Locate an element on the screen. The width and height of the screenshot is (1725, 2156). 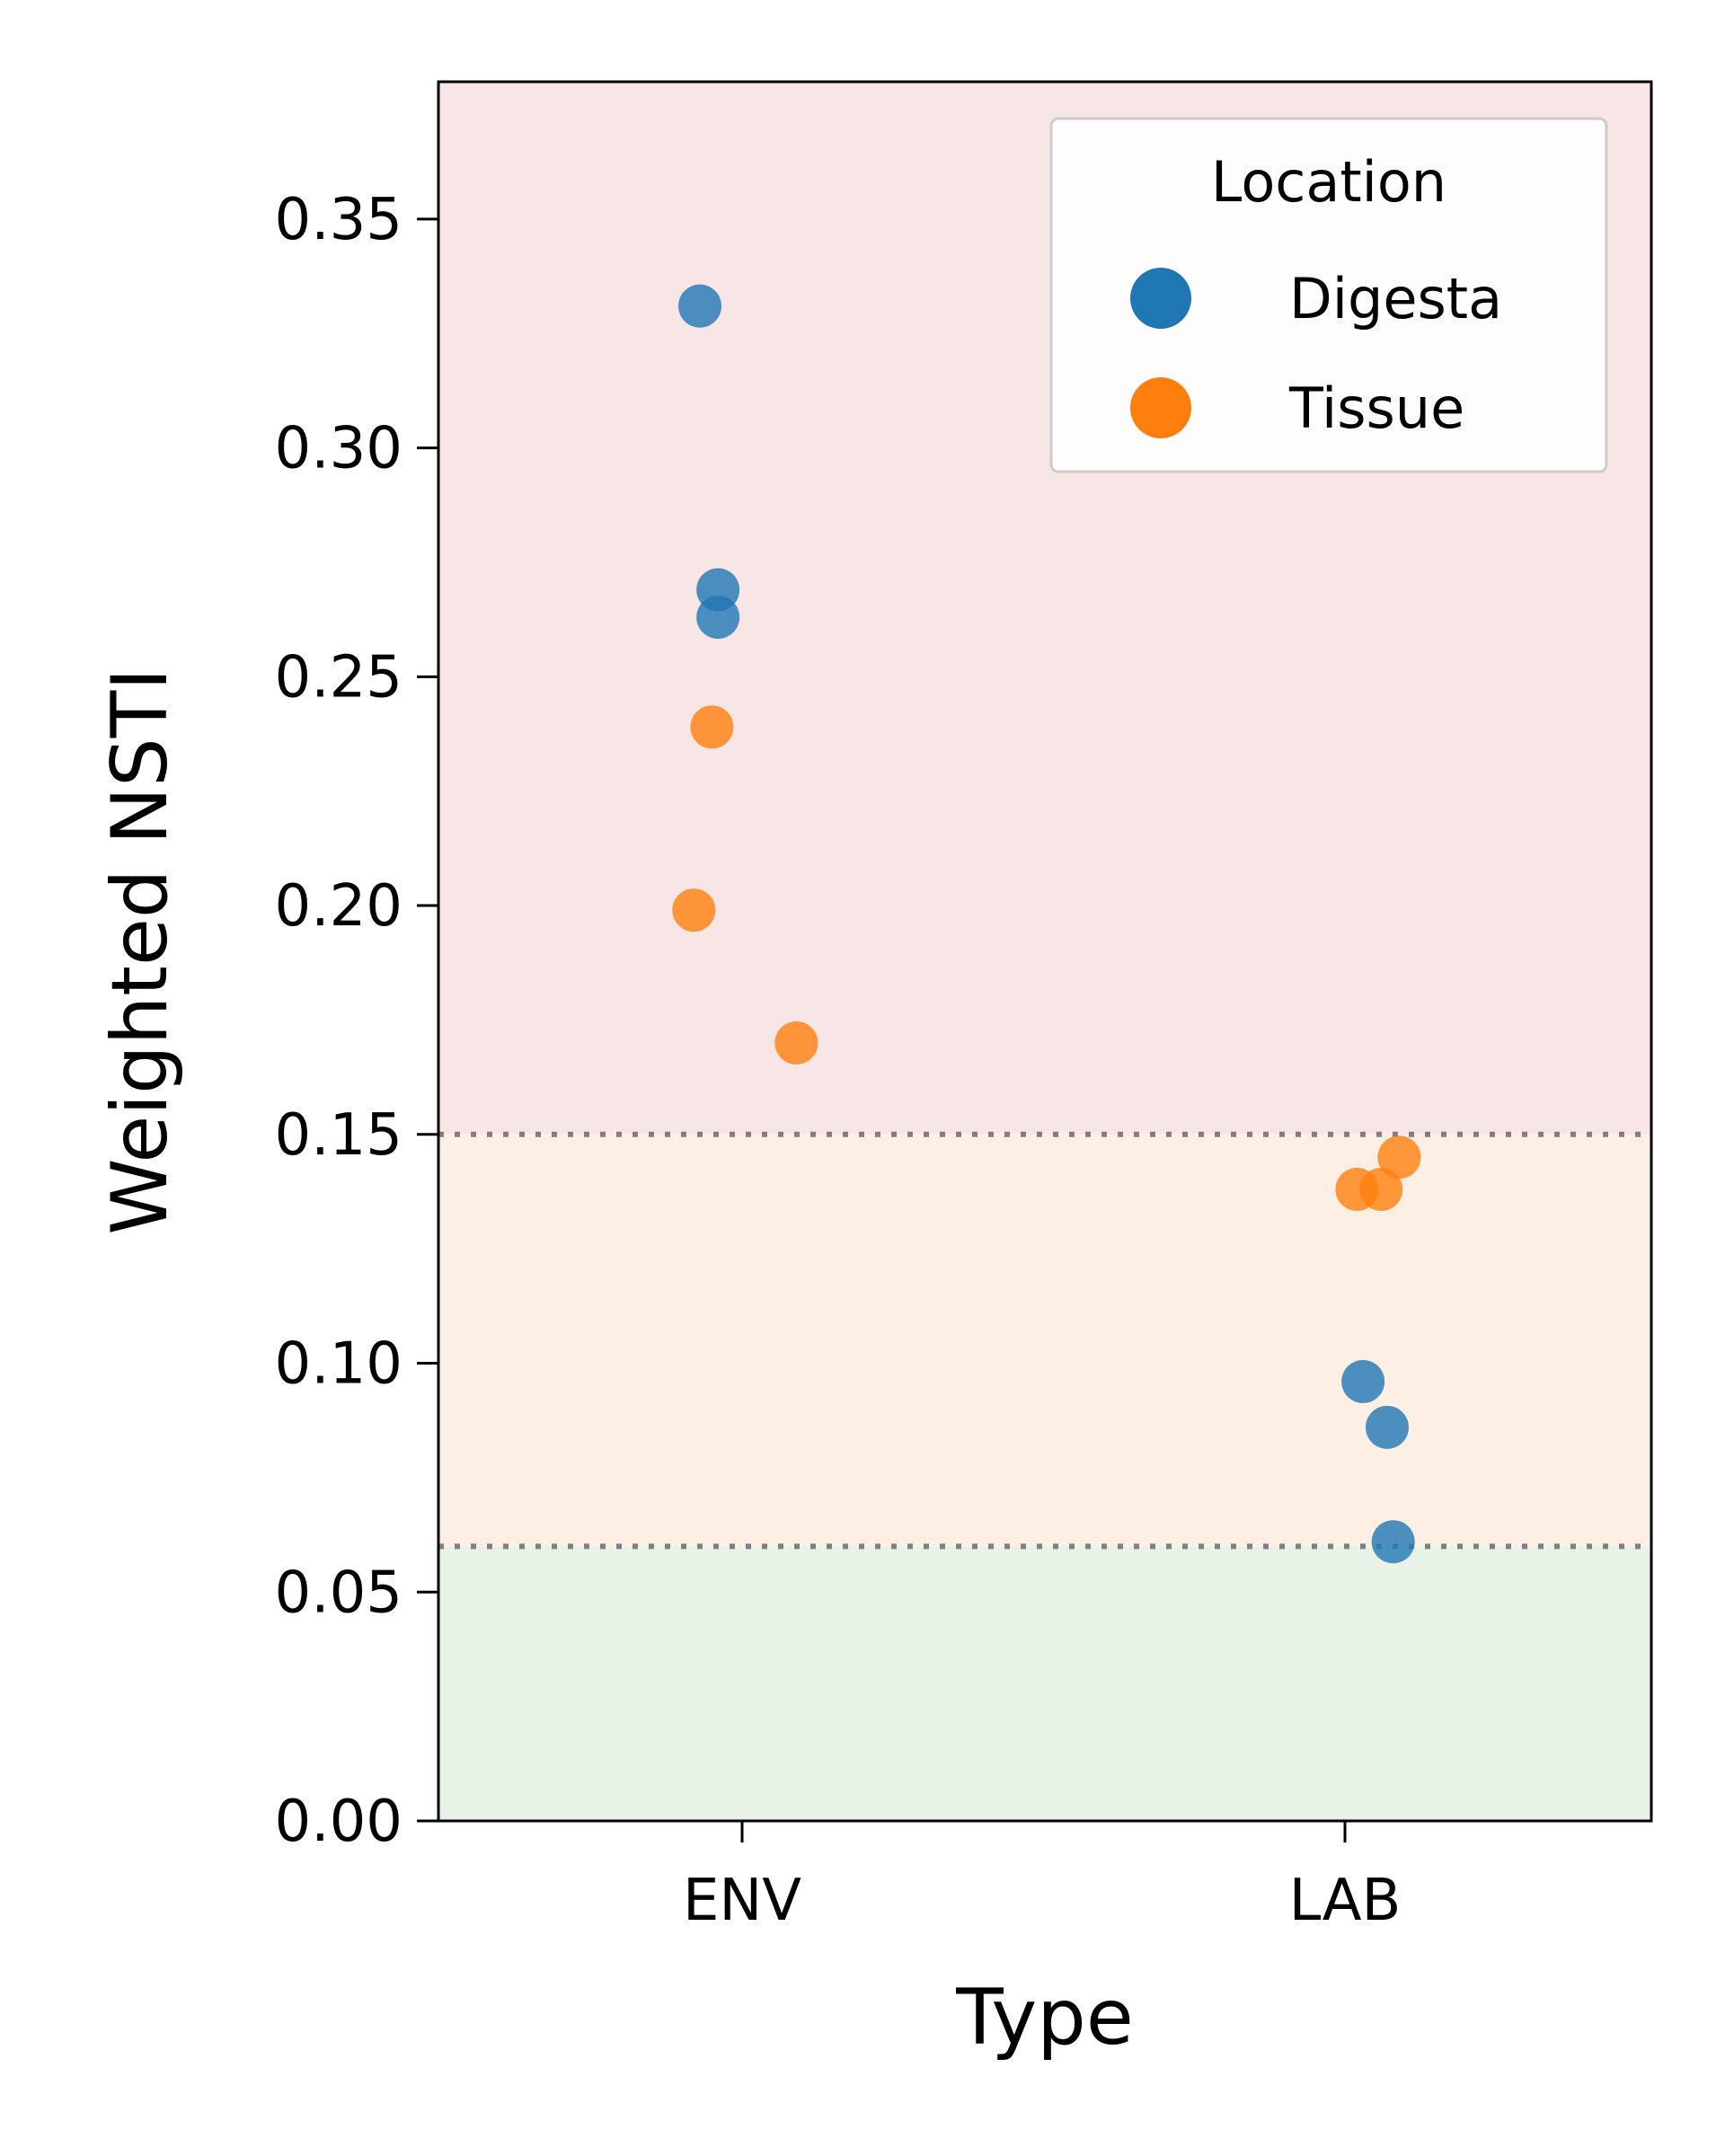
y-tick-label-3: 0.15 is located at coordinates (339, 1135).